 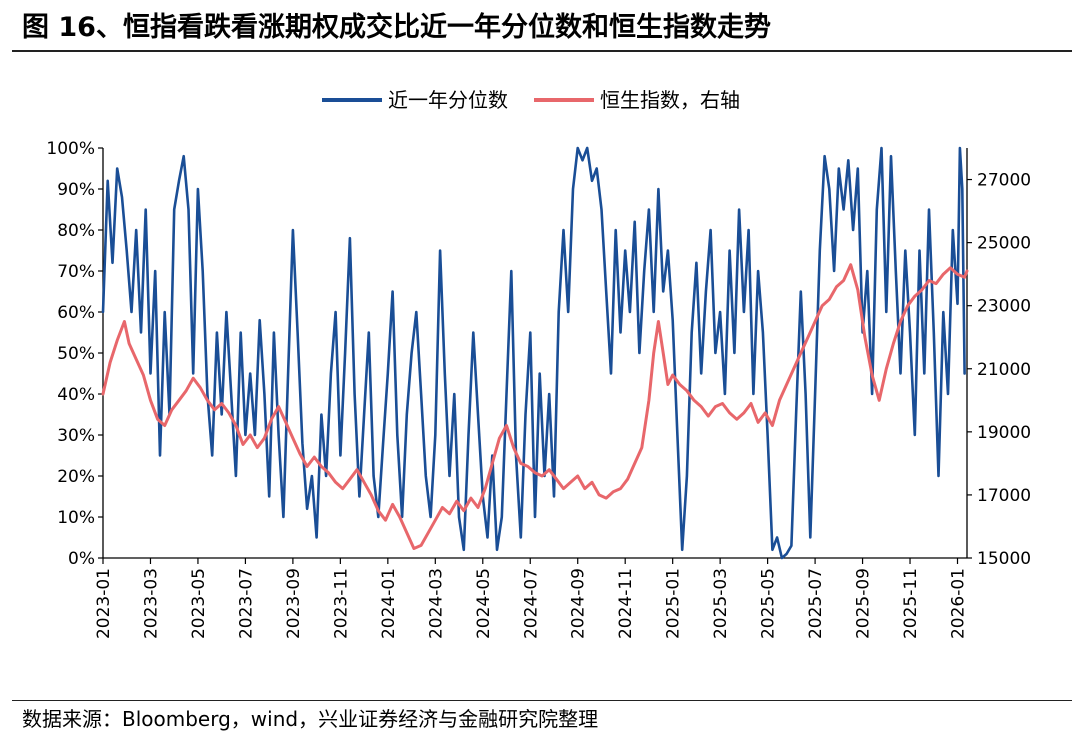 I want to click on x-tick-label: 2023-07, so click(x=246, y=603).